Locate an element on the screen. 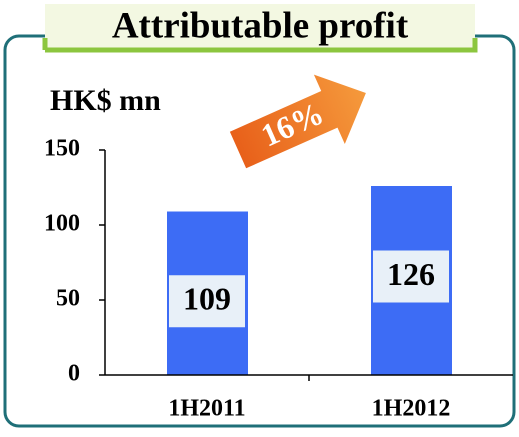 The height and width of the screenshot is (437, 519). y-tick-label: 150 is located at coordinates (62, 149).